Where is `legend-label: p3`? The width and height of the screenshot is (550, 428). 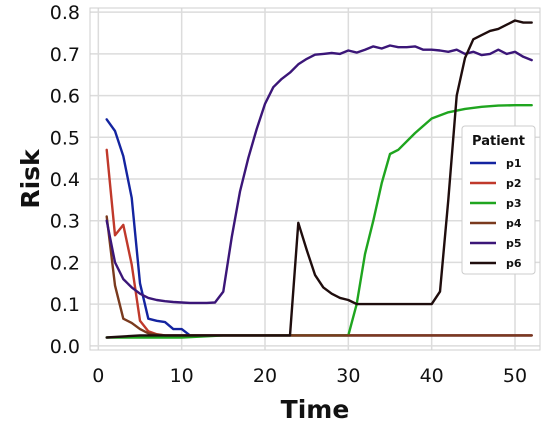
legend-label: p3 is located at coordinates (514, 203).